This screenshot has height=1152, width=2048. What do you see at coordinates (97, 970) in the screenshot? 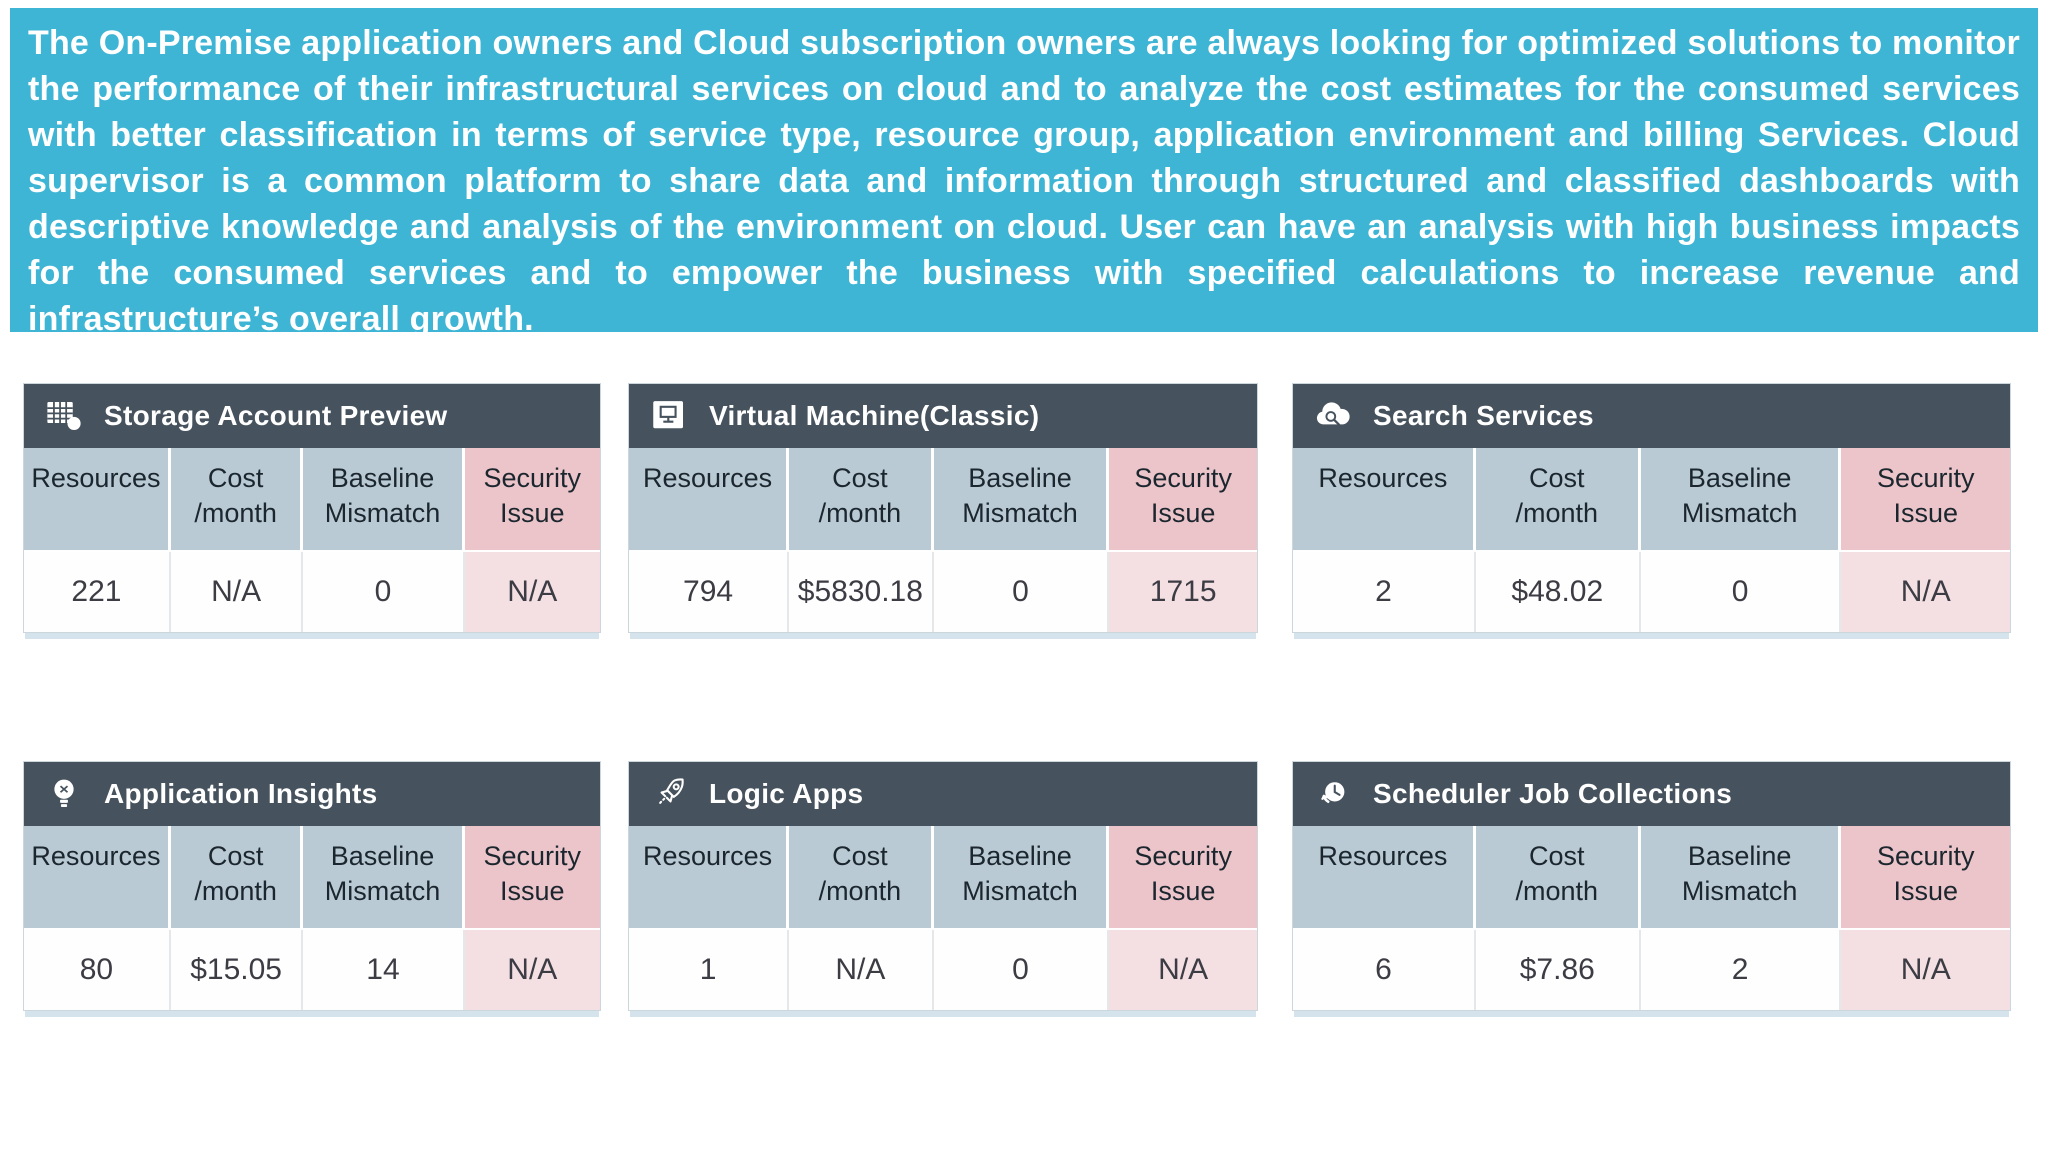
I see `resources-value: 80` at bounding box center [97, 970].